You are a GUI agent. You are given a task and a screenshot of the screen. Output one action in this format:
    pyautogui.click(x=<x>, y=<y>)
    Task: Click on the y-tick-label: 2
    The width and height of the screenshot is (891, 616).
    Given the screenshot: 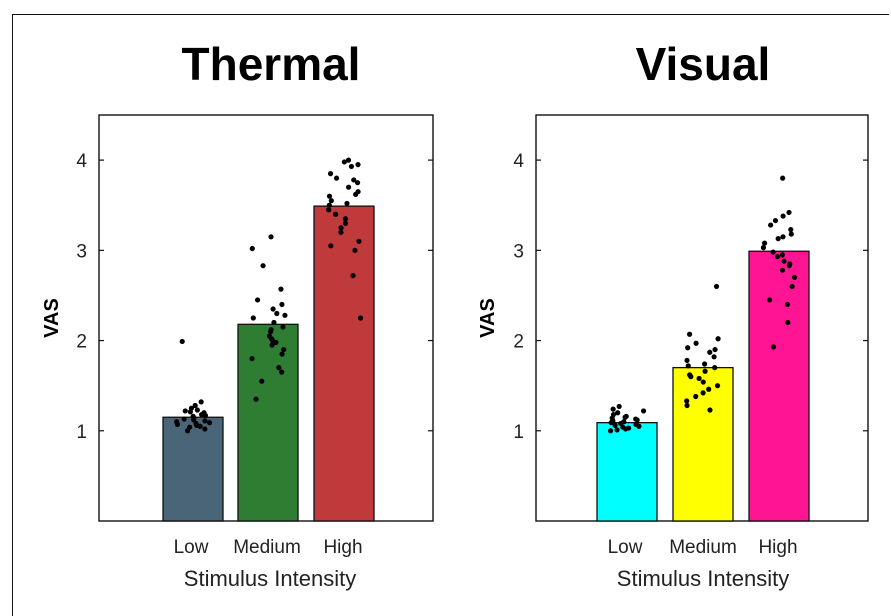 What is the action you would take?
    pyautogui.click(x=81, y=342)
    